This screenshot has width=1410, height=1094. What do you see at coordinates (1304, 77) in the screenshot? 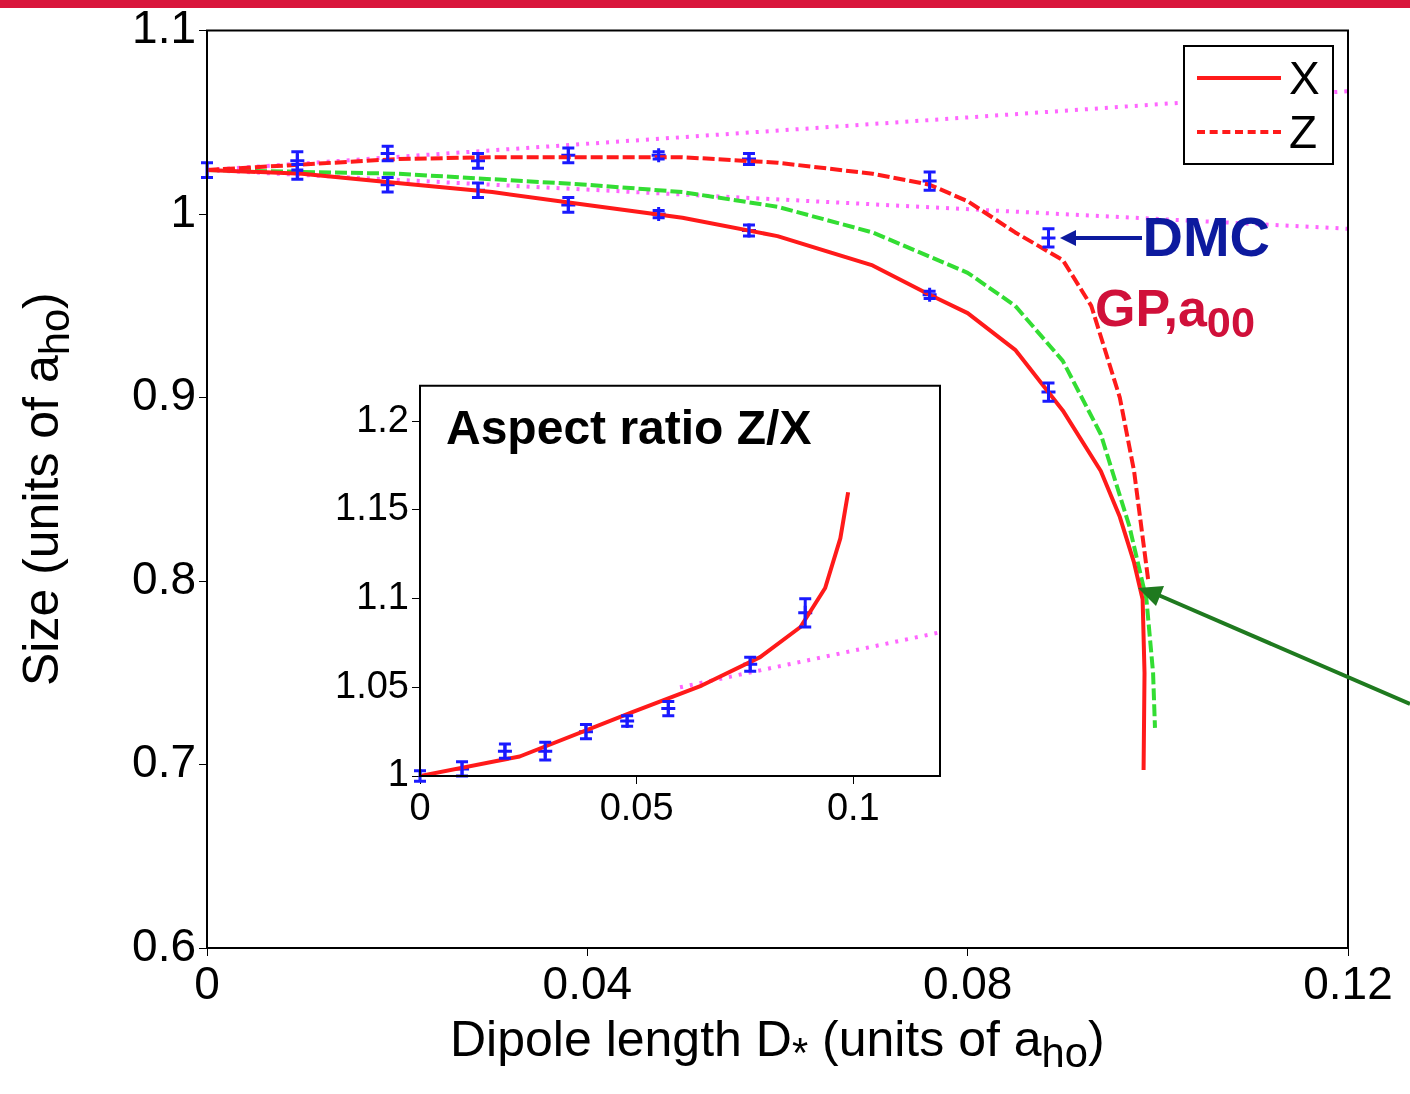
I see `legend-label: X` at bounding box center [1304, 77].